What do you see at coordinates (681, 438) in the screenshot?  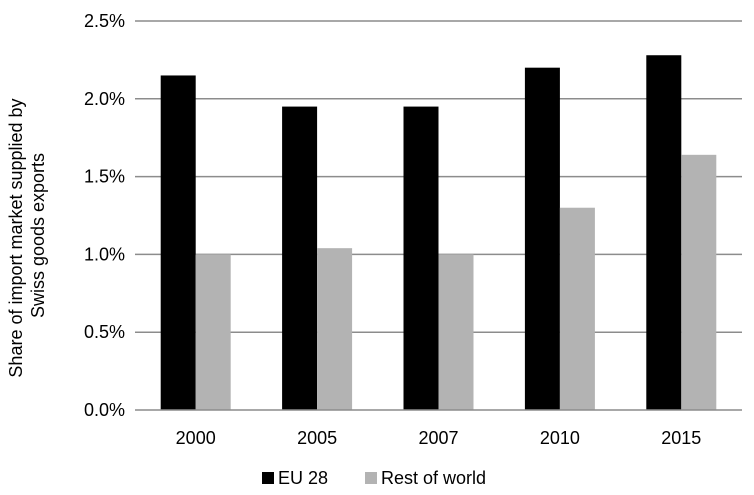 I see `x-tick-label: 2015` at bounding box center [681, 438].